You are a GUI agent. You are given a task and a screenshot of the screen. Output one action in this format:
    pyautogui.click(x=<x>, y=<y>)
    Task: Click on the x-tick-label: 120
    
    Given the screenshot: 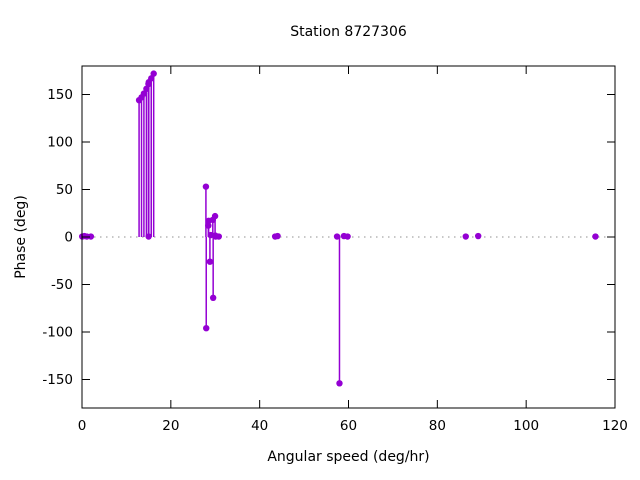 What is the action you would take?
    pyautogui.click(x=615, y=426)
    